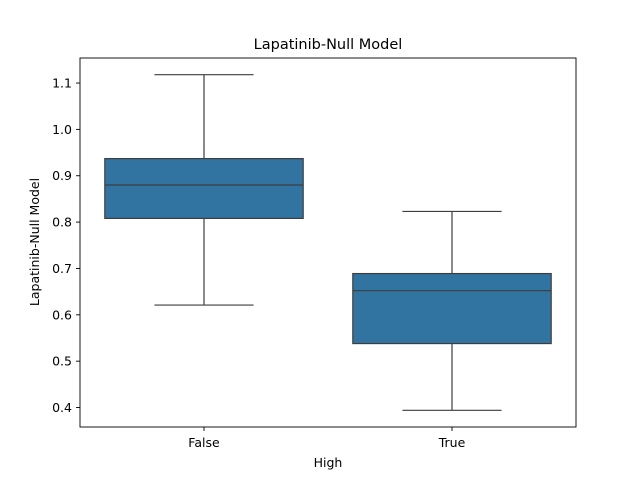 The width and height of the screenshot is (640, 480). I want to click on y-tick-label: 0.7, so click(62, 268).